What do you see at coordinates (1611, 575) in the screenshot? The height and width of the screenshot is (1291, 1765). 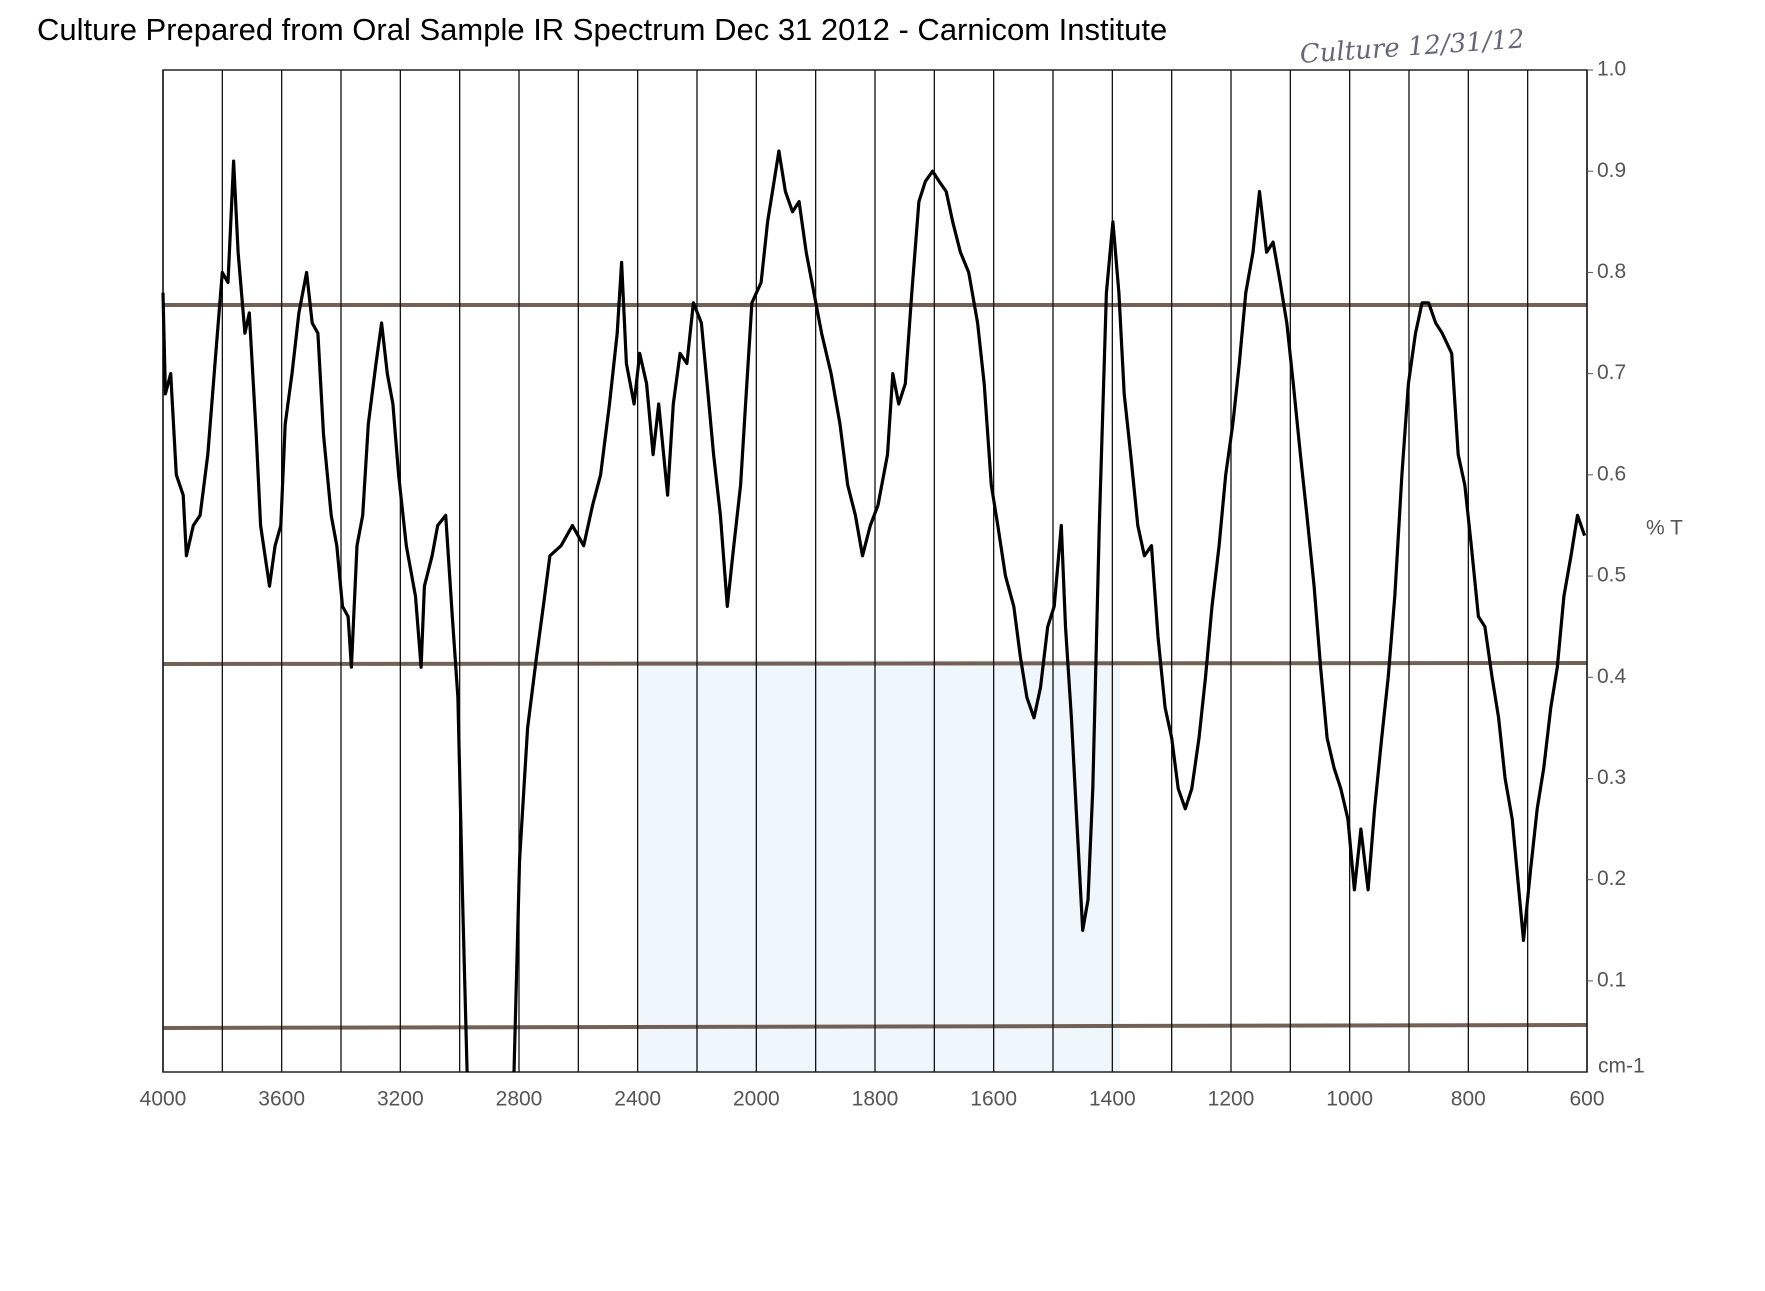 I see `y-tick-label: 0.5` at bounding box center [1611, 575].